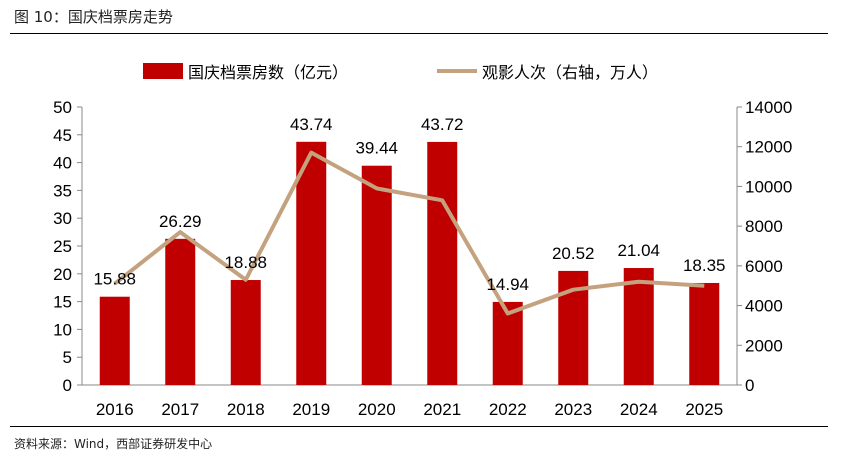 The image size is (861, 462). What do you see at coordinates (764, 306) in the screenshot?
I see `right-tick-label: 4000` at bounding box center [764, 306].